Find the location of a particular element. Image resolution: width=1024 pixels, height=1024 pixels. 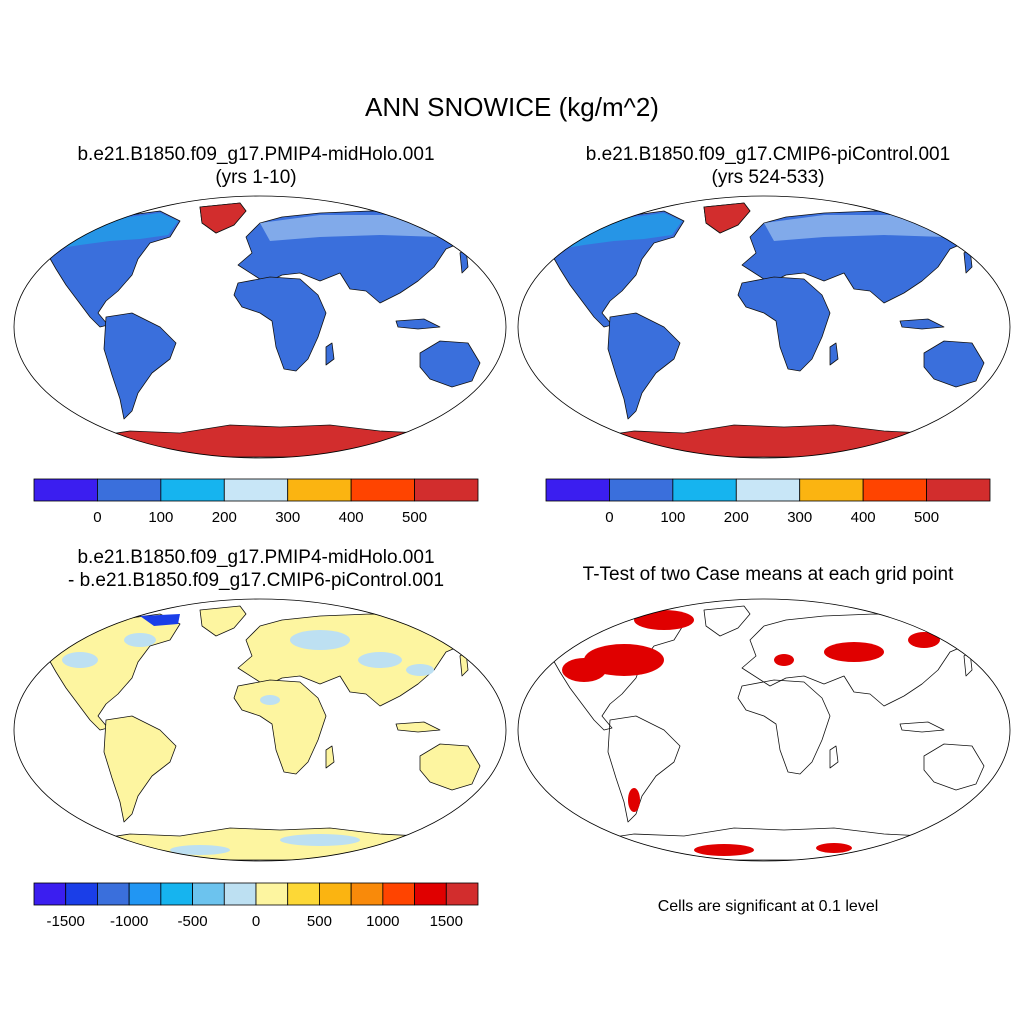

colorbar-a-tick-label: 400 is located at coordinates (351, 517).